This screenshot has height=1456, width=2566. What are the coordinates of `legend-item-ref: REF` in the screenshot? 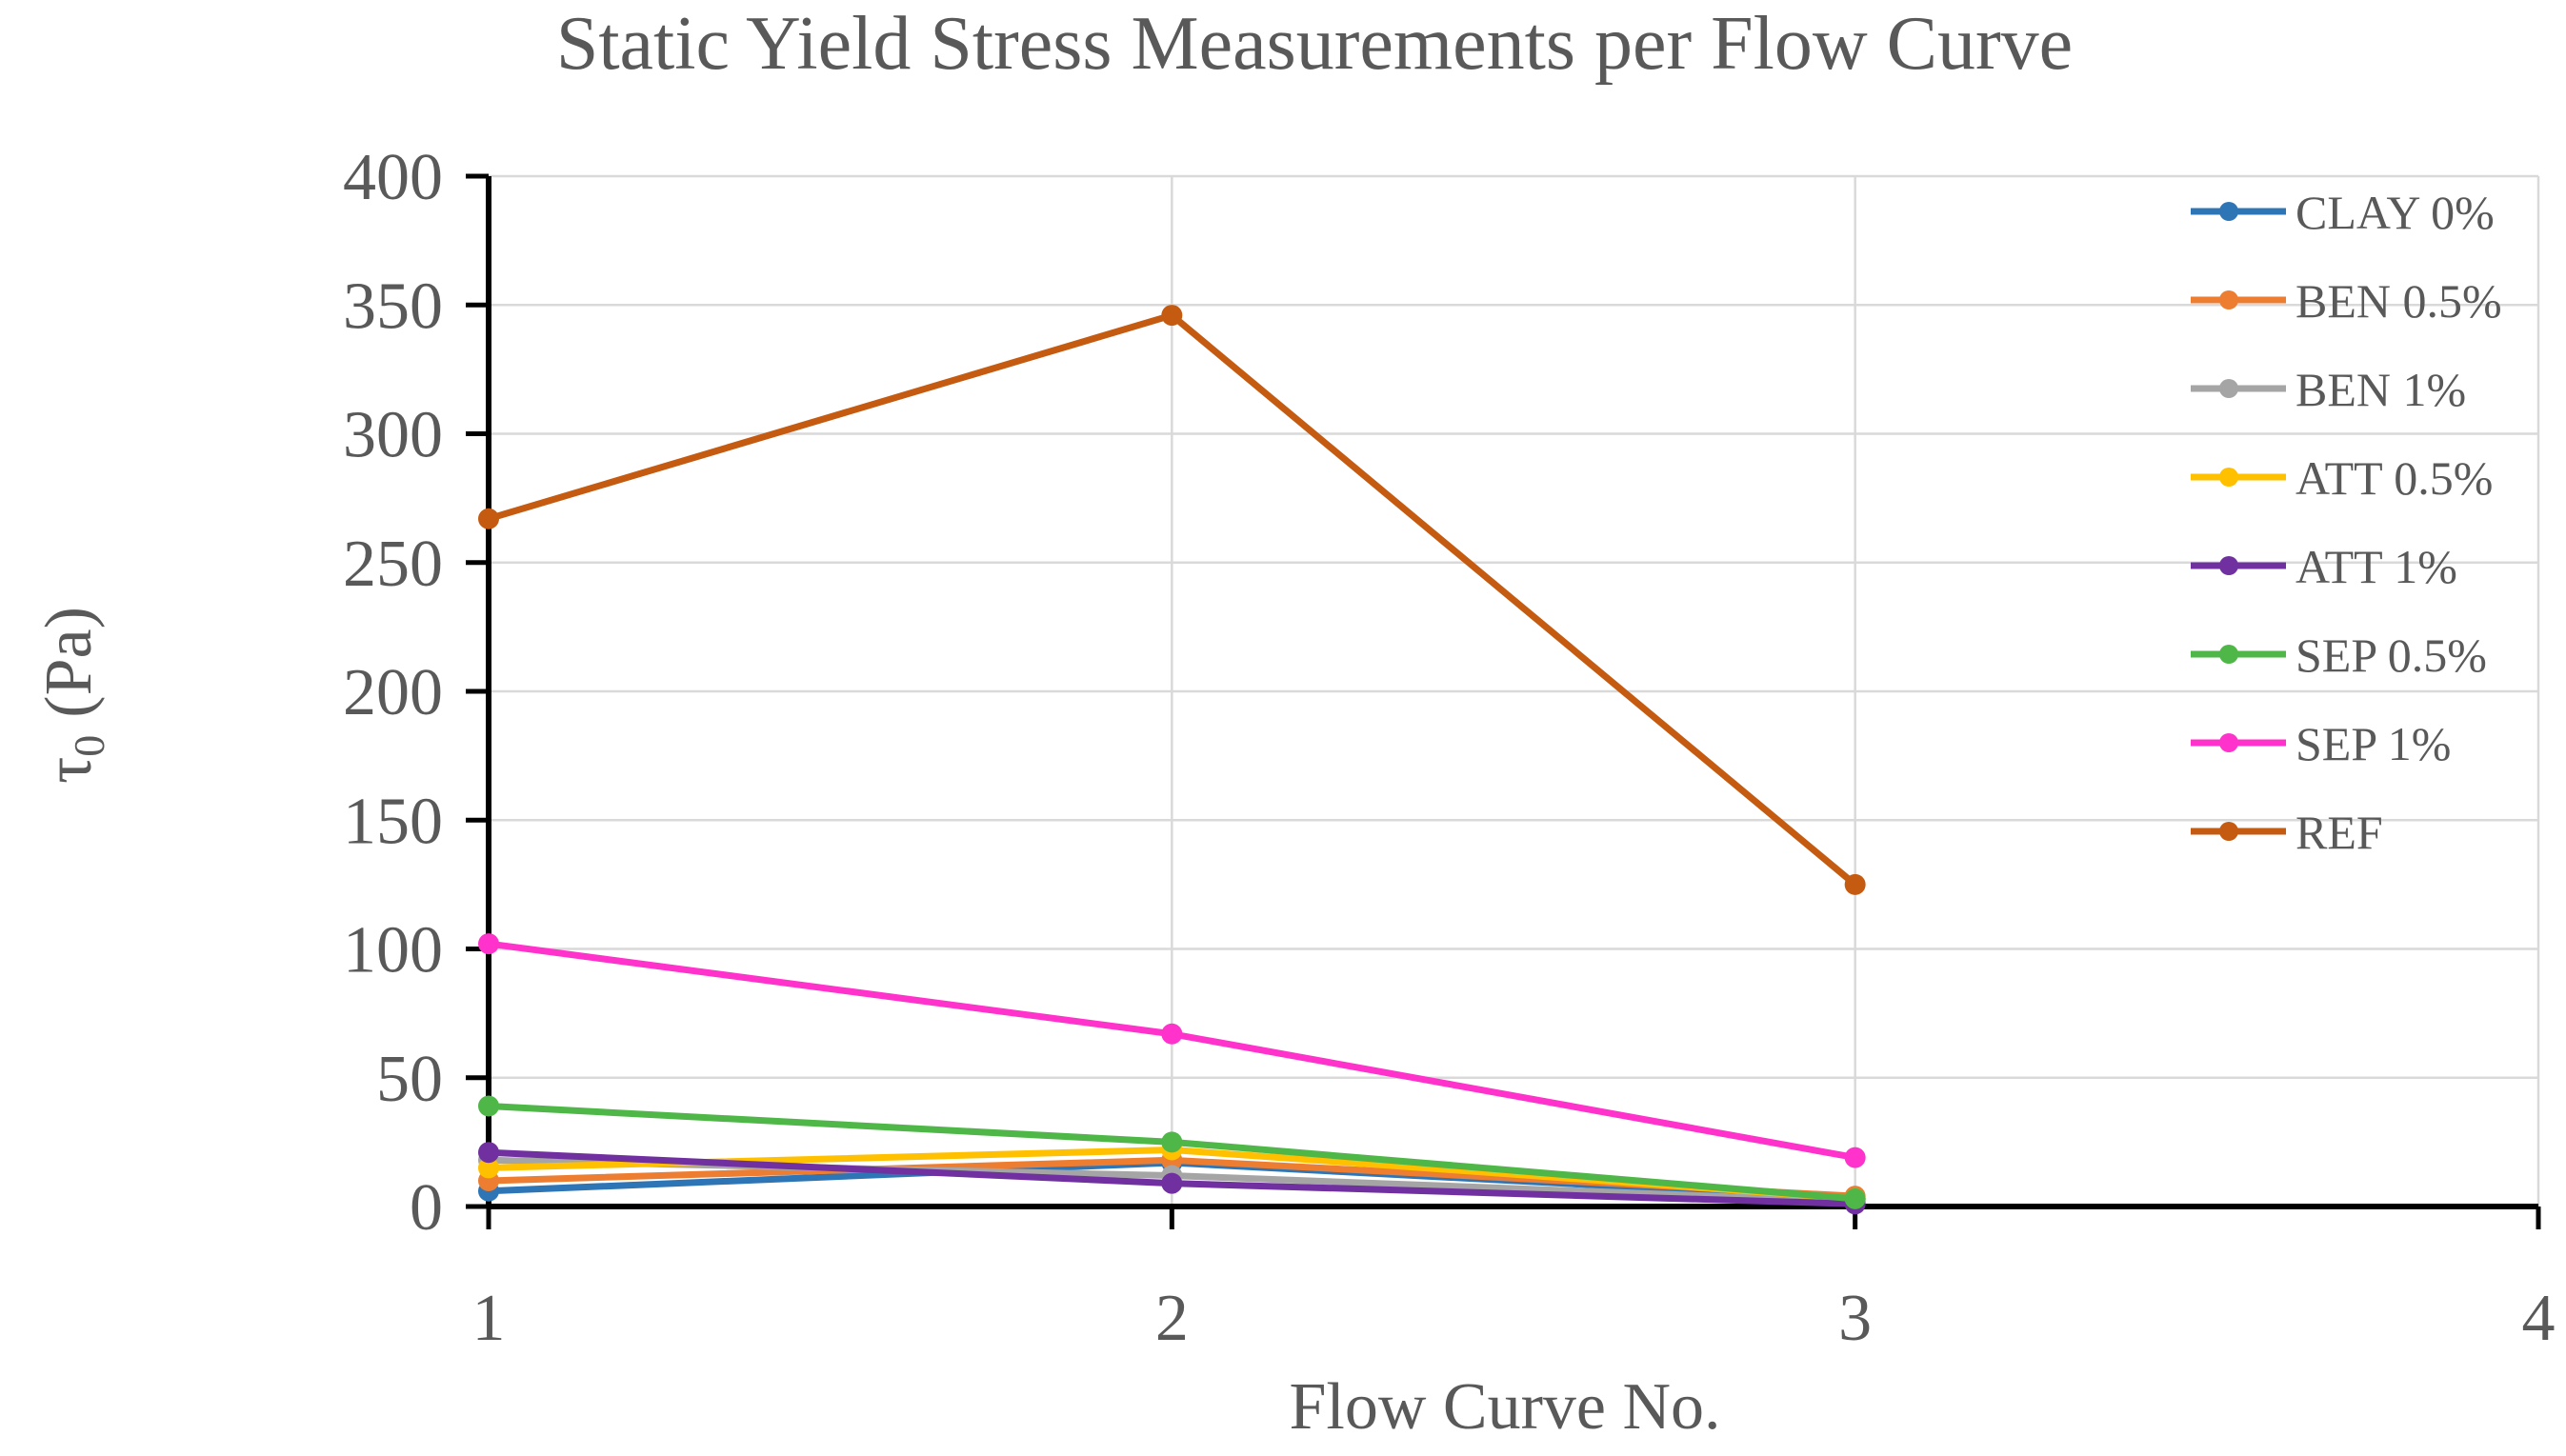 It's located at (2287, 833).